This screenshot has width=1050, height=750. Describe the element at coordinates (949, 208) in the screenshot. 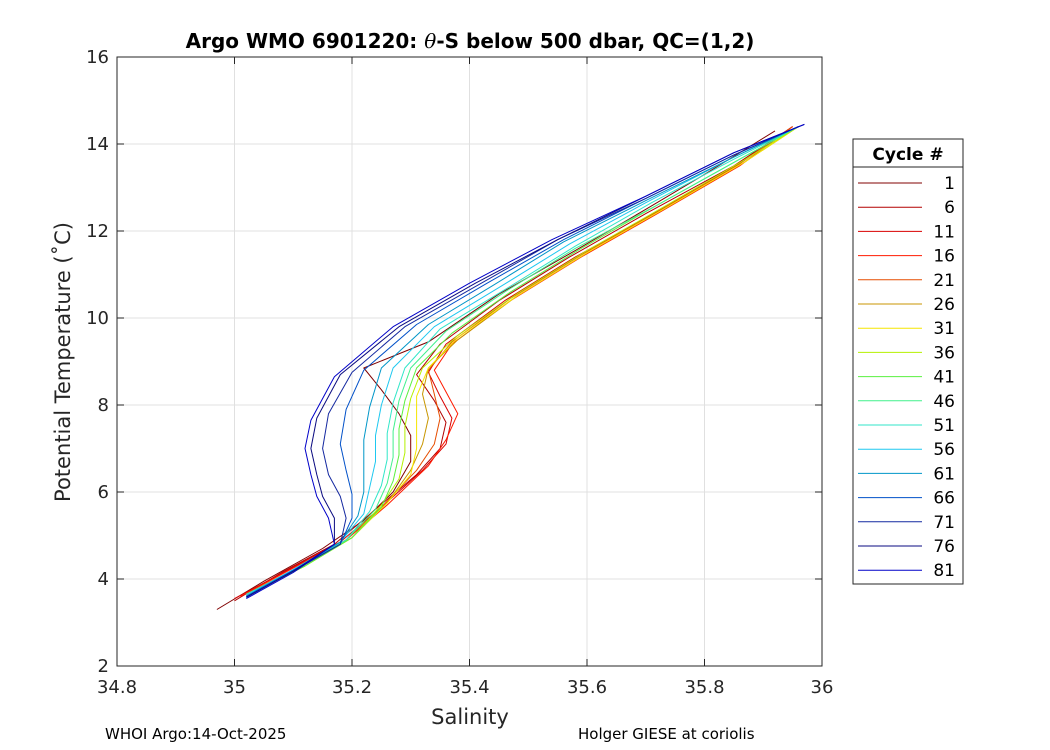

I see `legend-label: 6` at that location.